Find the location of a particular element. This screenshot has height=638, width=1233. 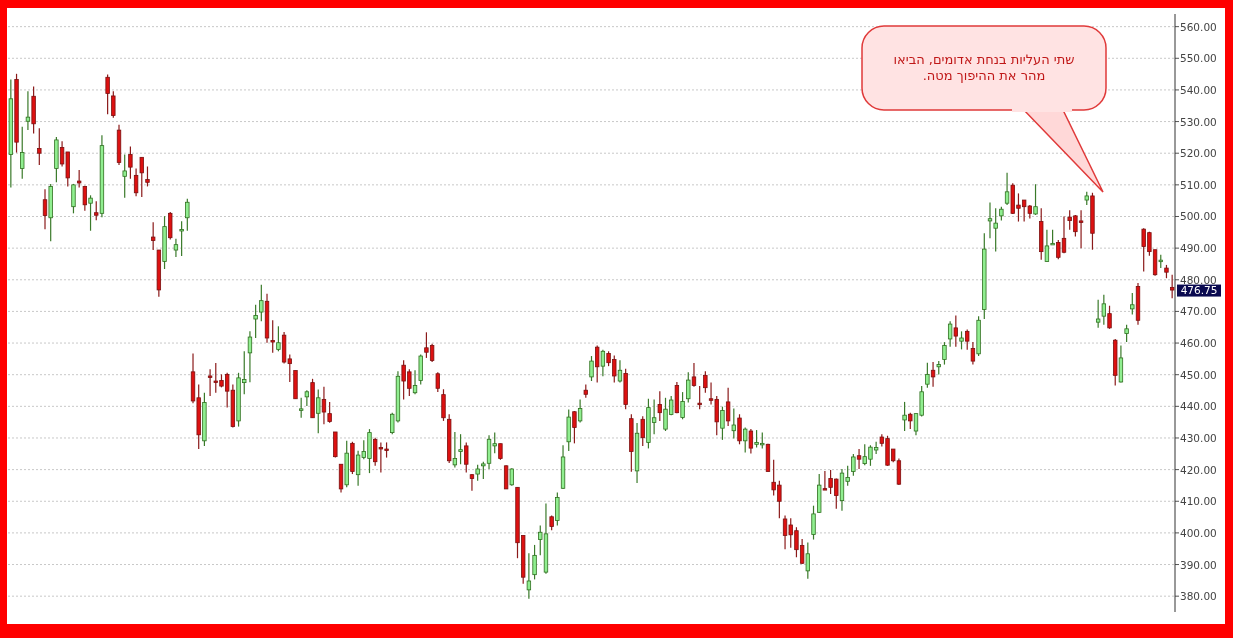

y-tick-label: 480.00 is located at coordinates (1198, 279).